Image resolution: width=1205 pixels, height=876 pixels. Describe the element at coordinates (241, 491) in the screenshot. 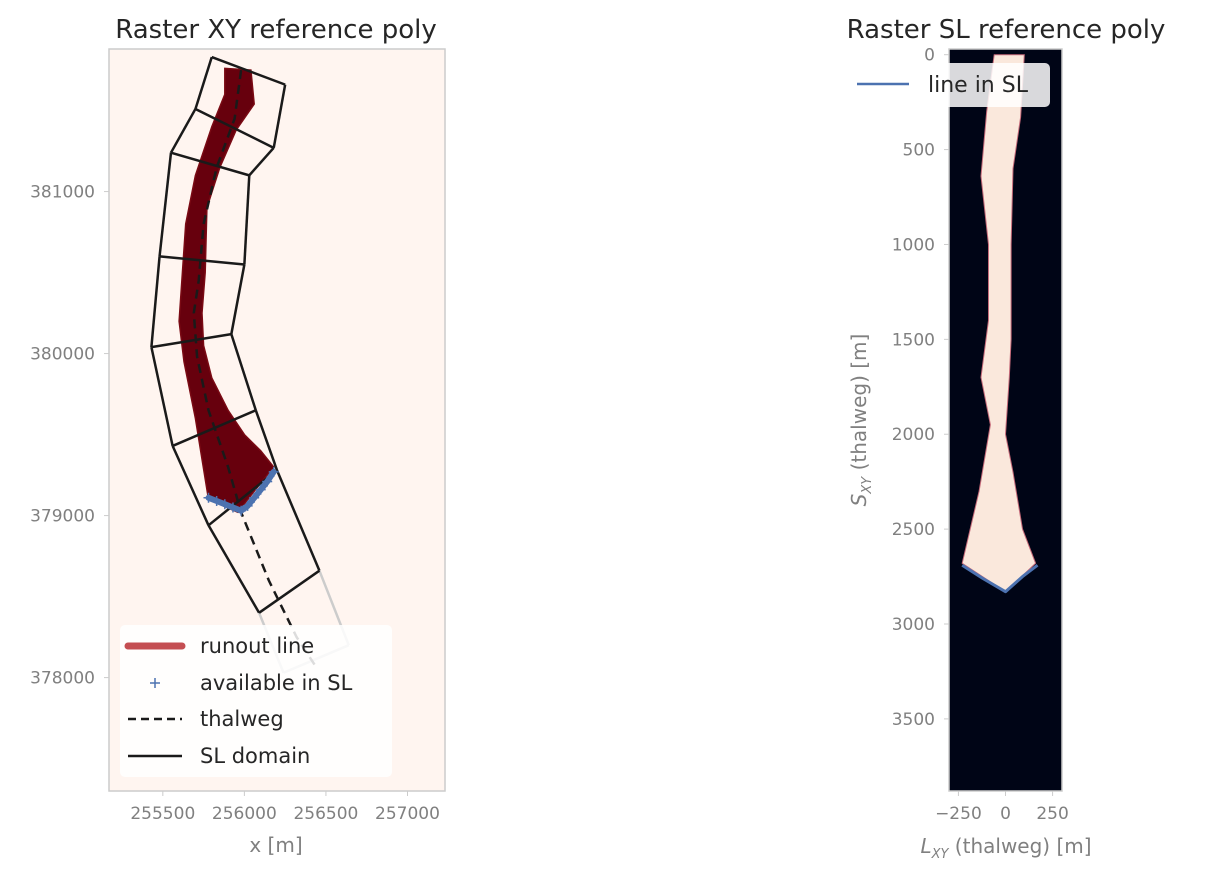

I see `xy-available-in-sl-band` at that location.